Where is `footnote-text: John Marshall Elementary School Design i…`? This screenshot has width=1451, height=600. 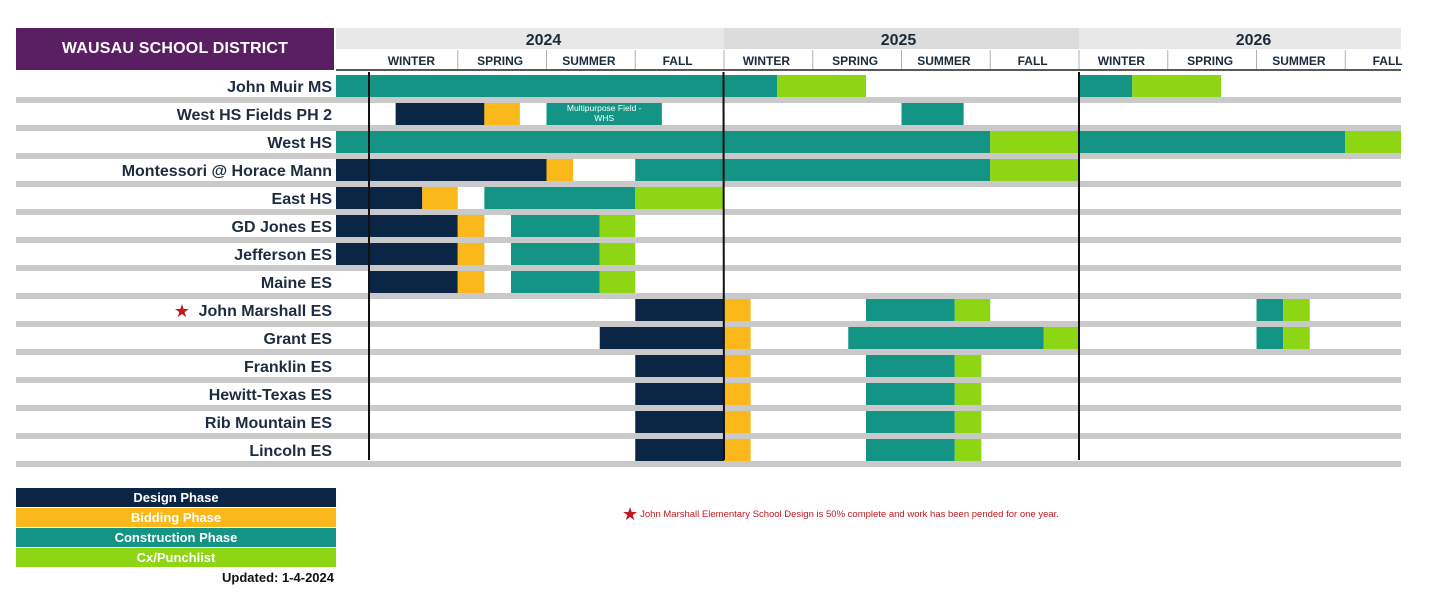
footnote-text: John Marshall Elementary School Design i… is located at coordinates (849, 514).